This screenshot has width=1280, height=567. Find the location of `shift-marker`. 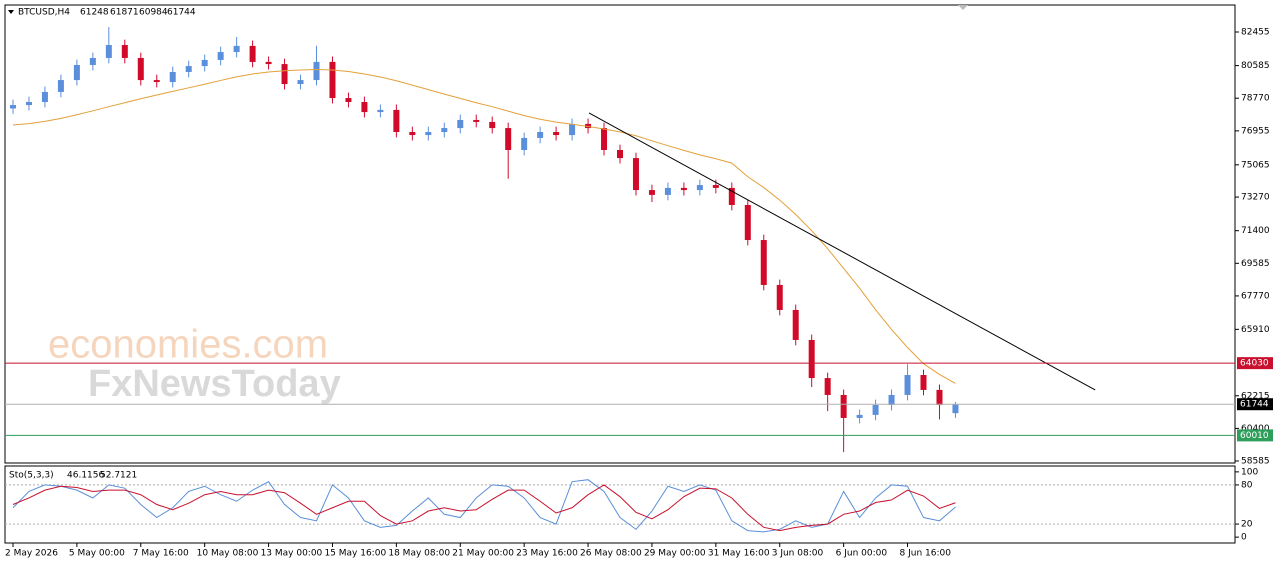

shift-marker is located at coordinates (963, 7).